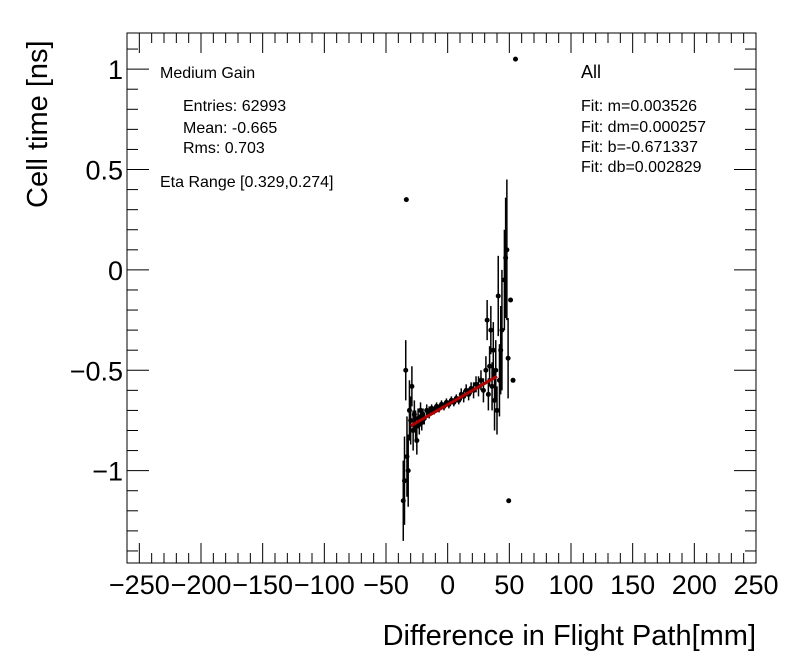 This screenshot has width=796, height=672. What do you see at coordinates (224, 148) in the screenshot?
I see `legend-rms: Rms: 0.703` at bounding box center [224, 148].